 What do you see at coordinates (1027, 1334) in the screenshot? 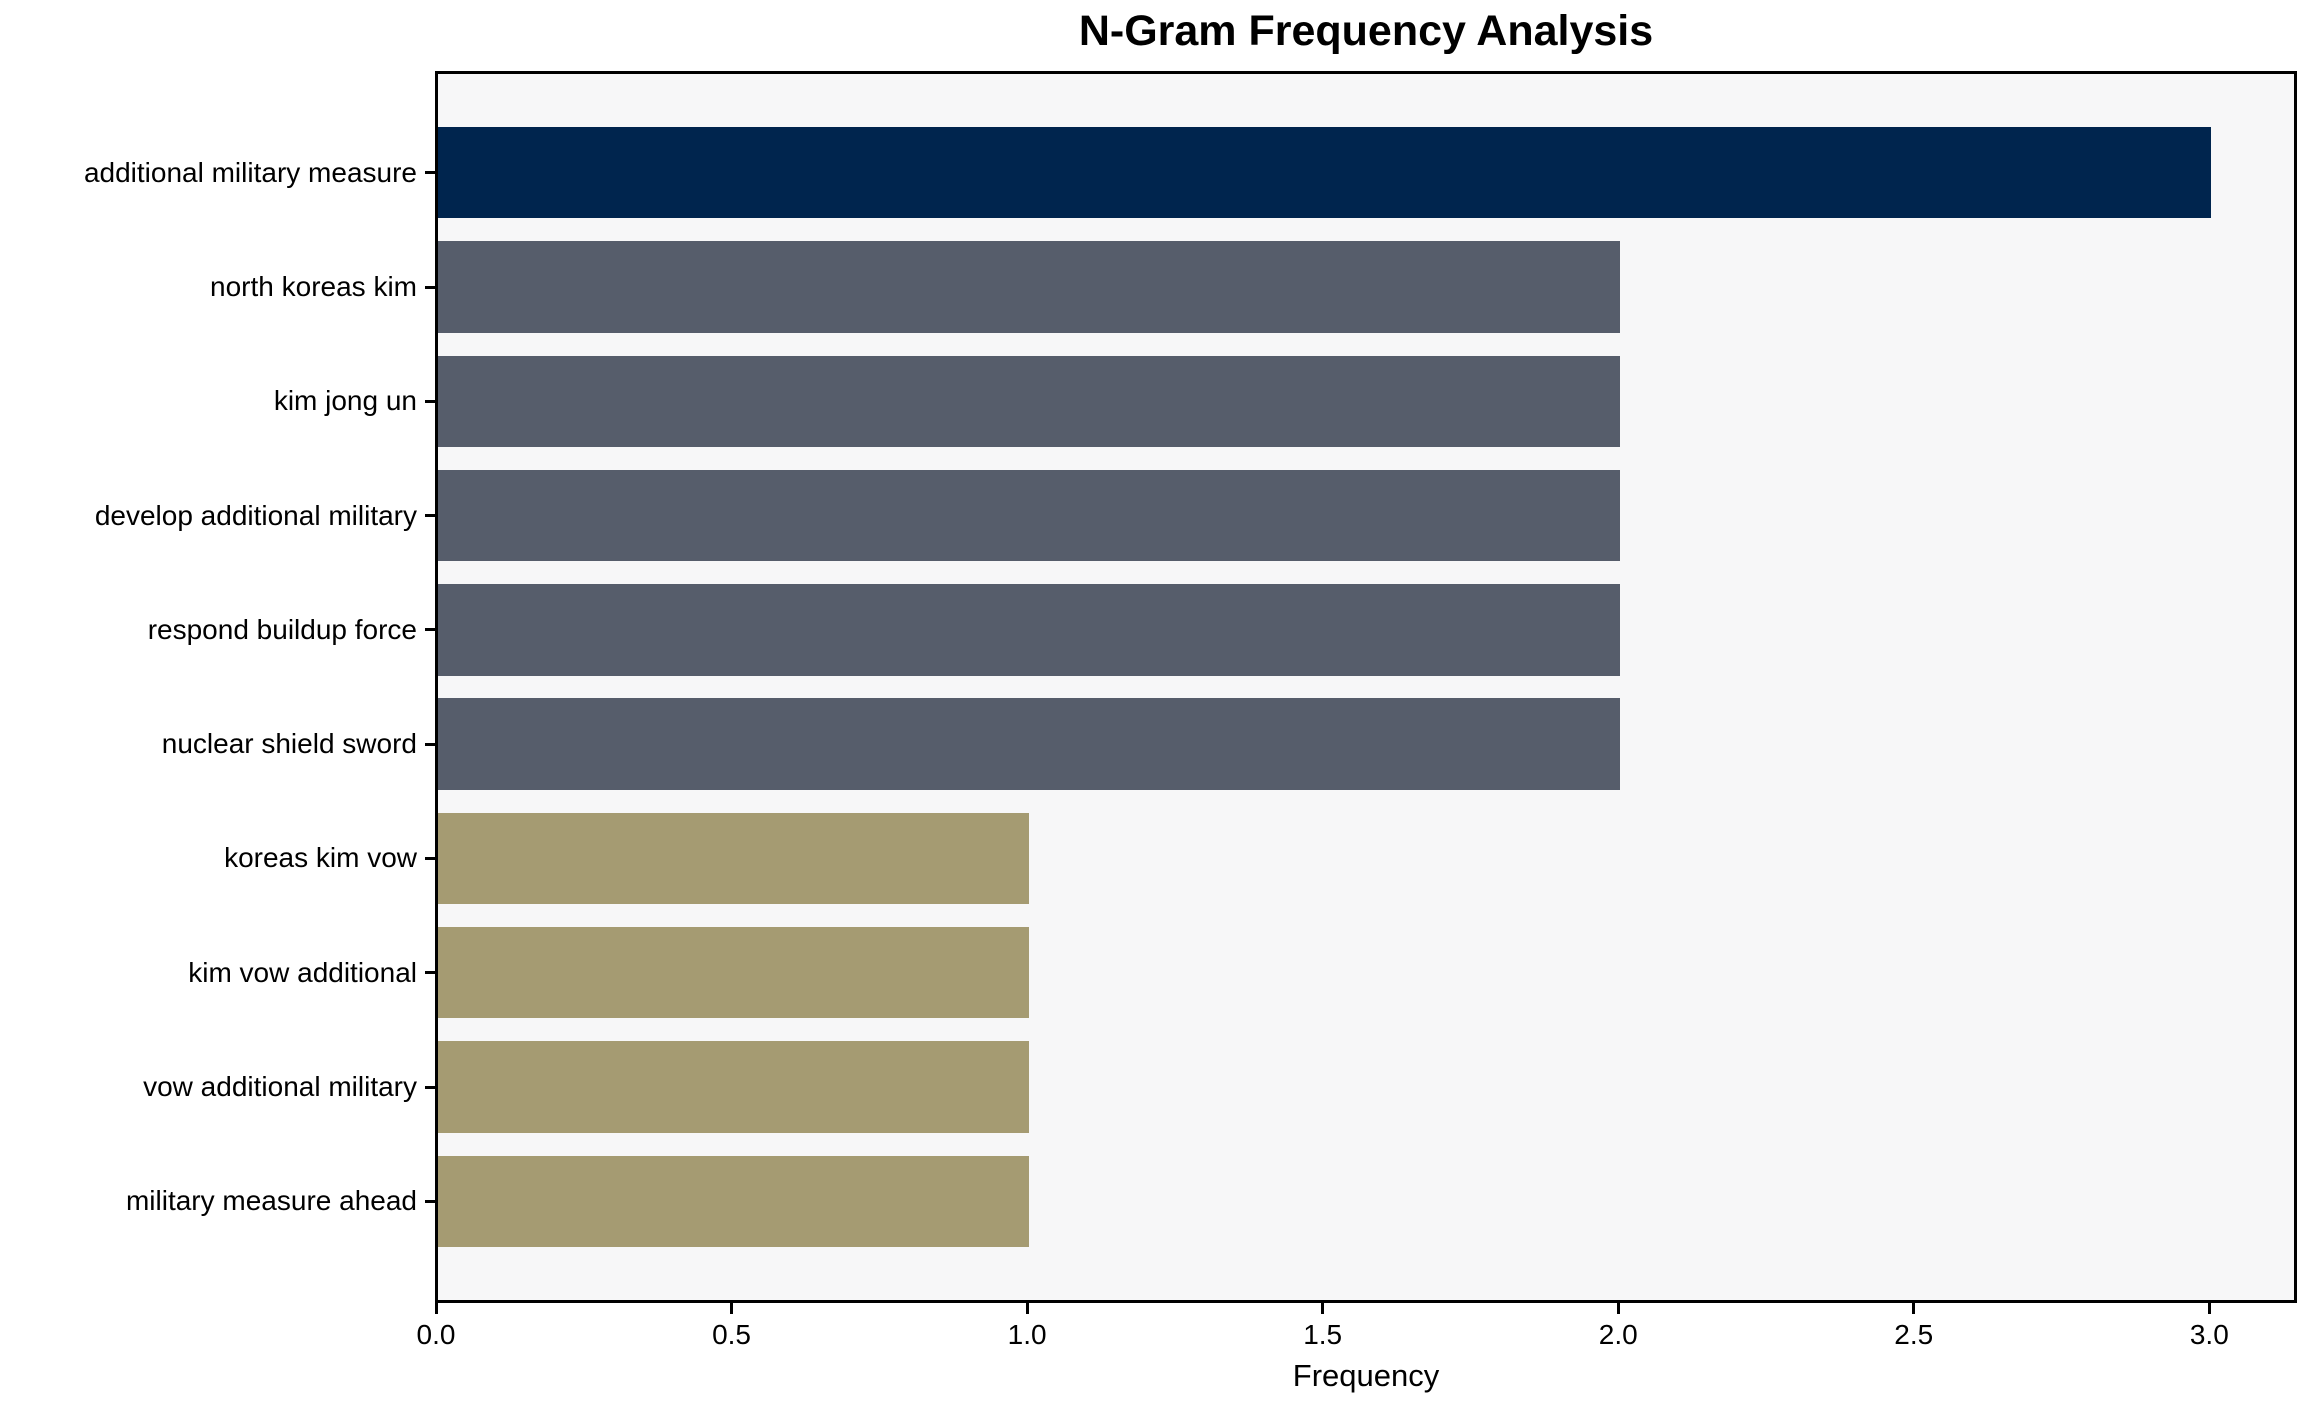
I see `x-tick-label: 1.0` at bounding box center [1027, 1334].